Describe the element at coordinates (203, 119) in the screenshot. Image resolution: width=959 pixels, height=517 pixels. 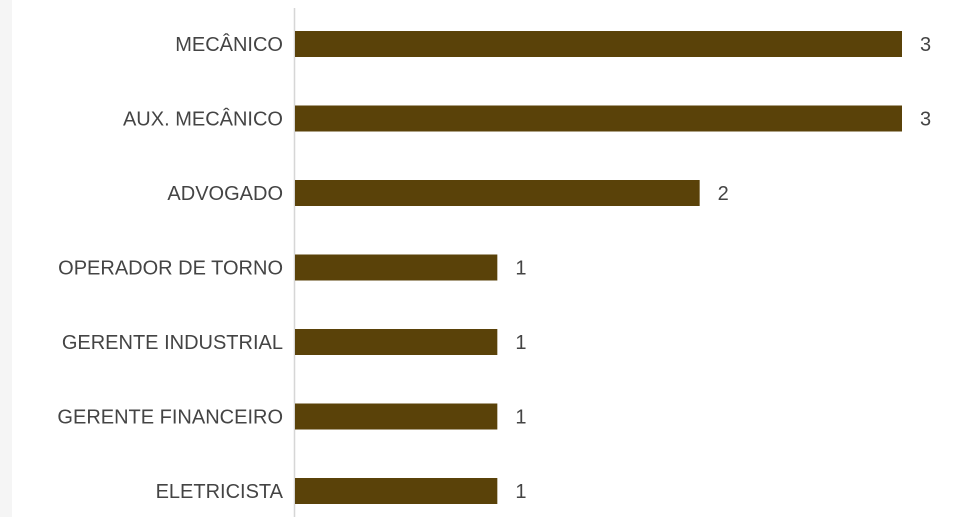
I see `category-label: AUX. MECÂNICO` at that location.